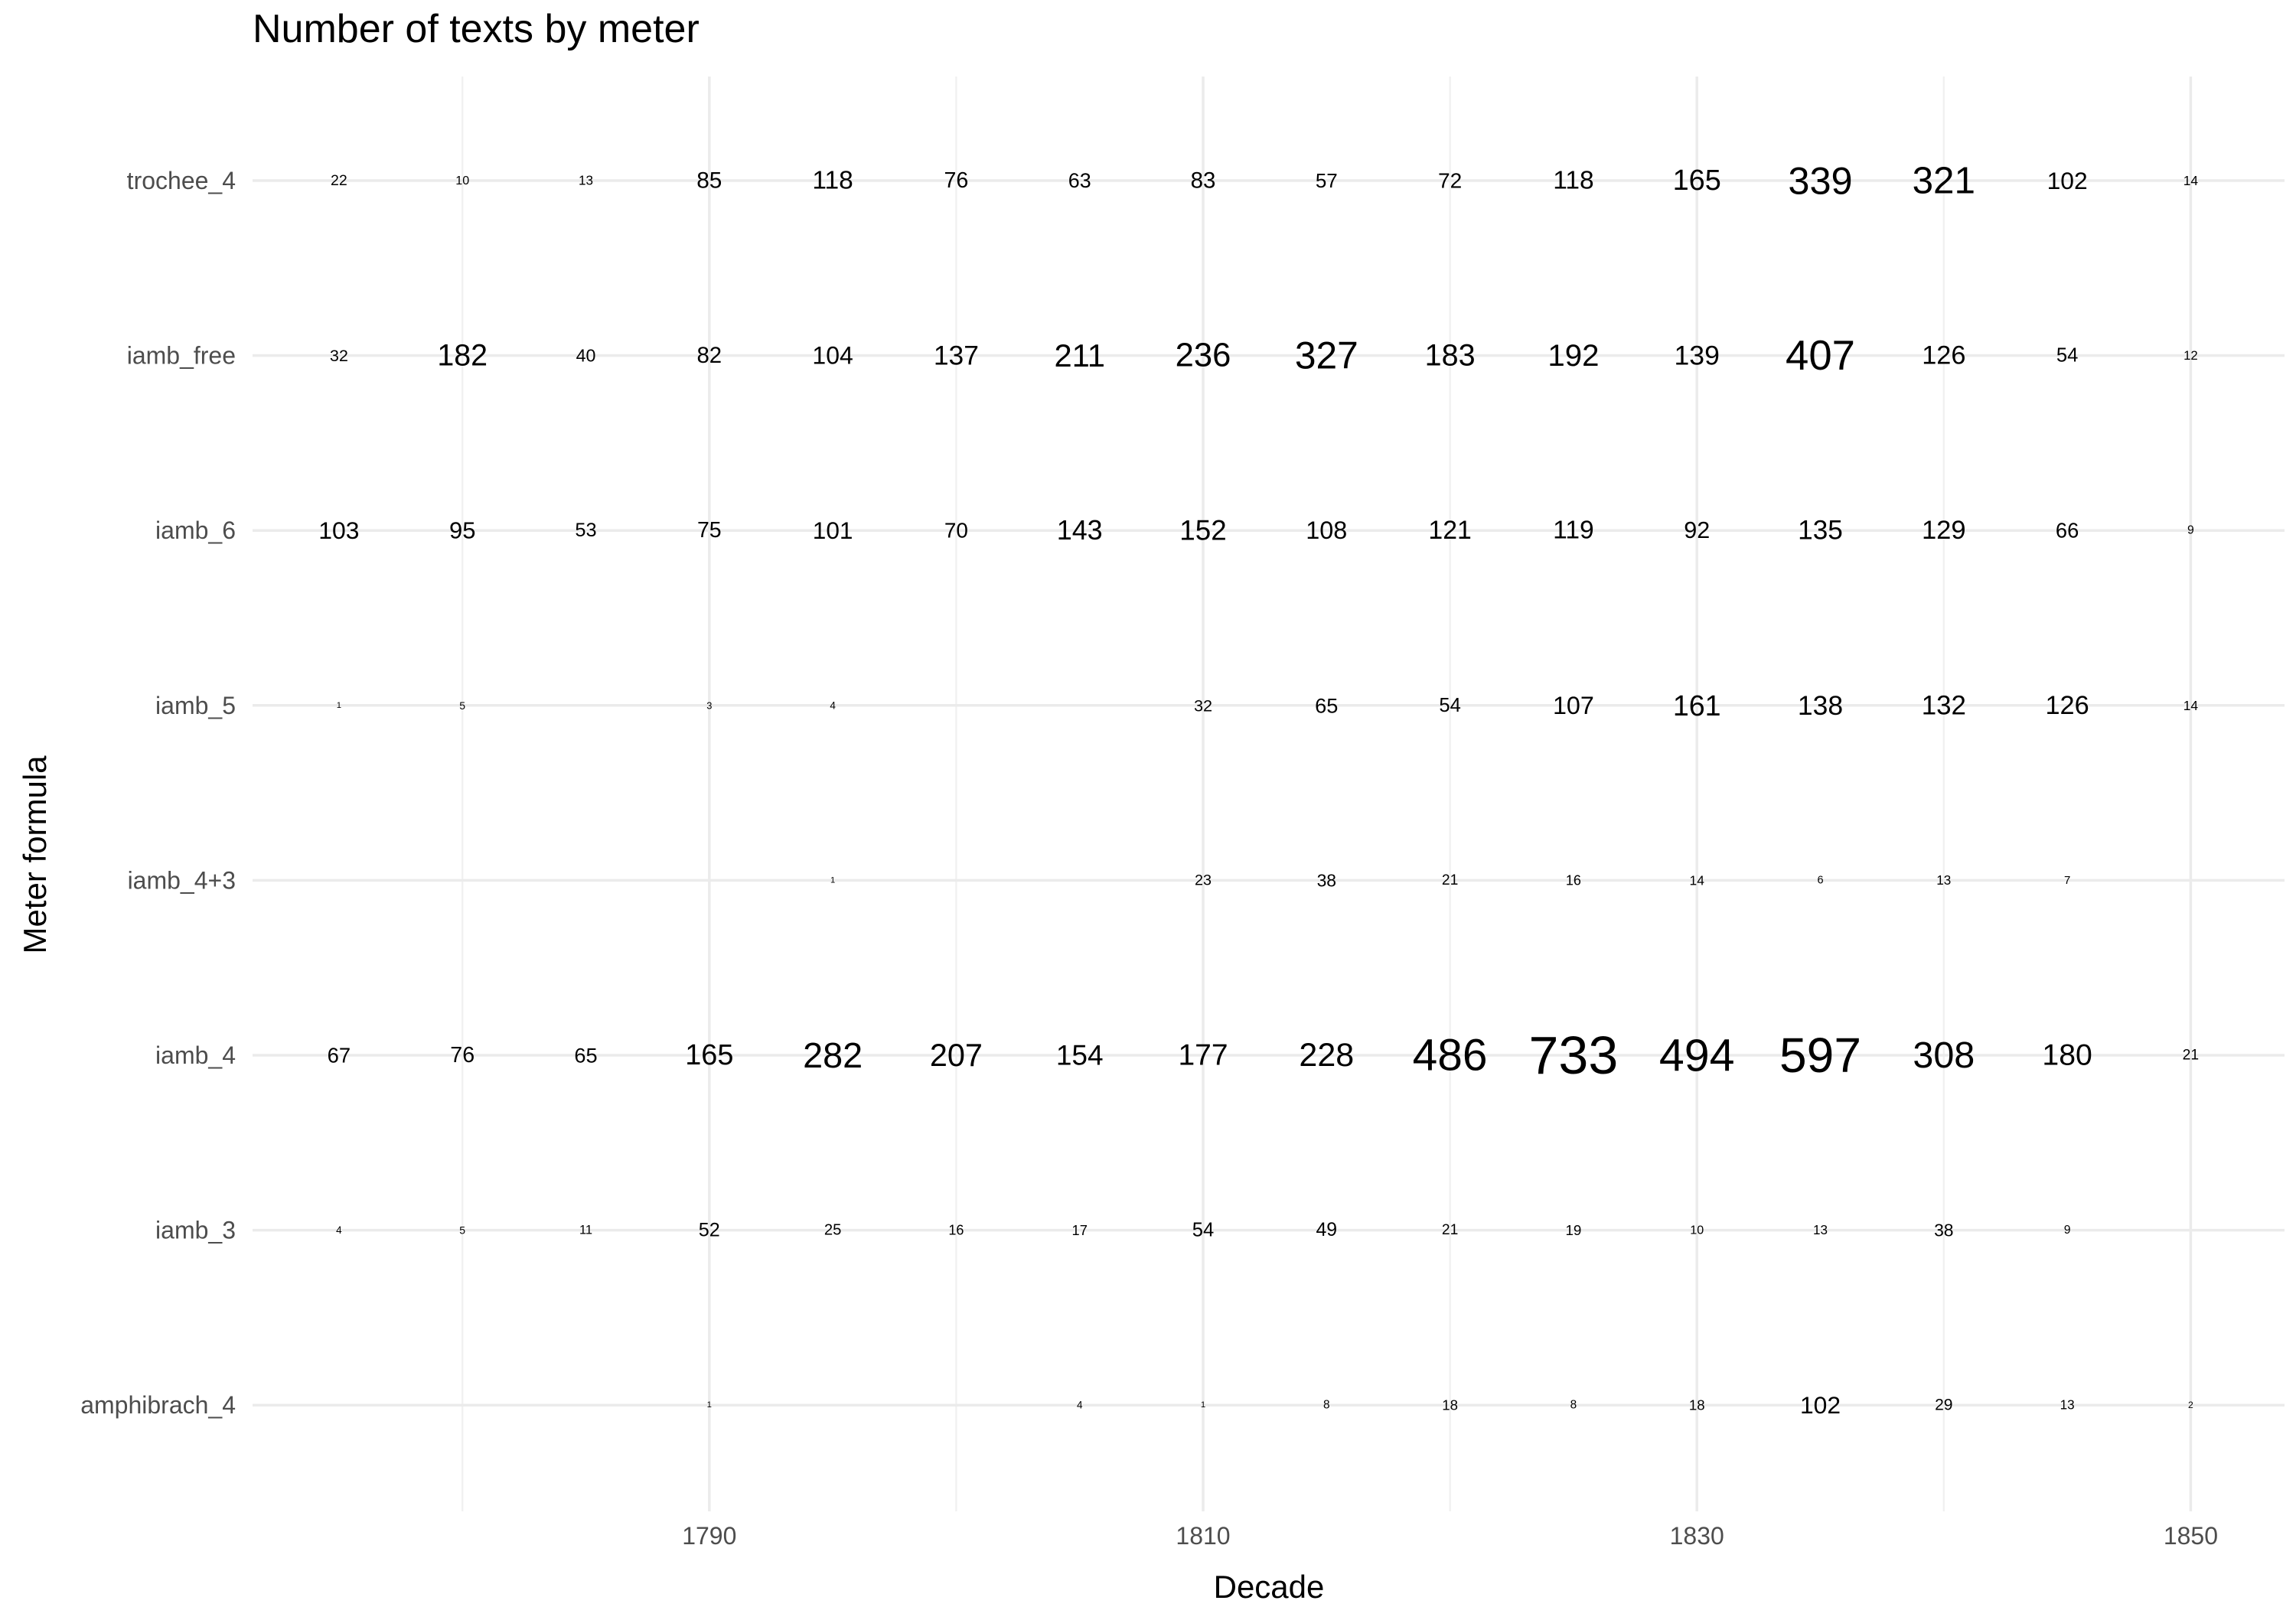 The image size is (2296, 1607). Describe the element at coordinates (182, 880) in the screenshot. I see `y-tick-label: iamb_4+3` at that location.